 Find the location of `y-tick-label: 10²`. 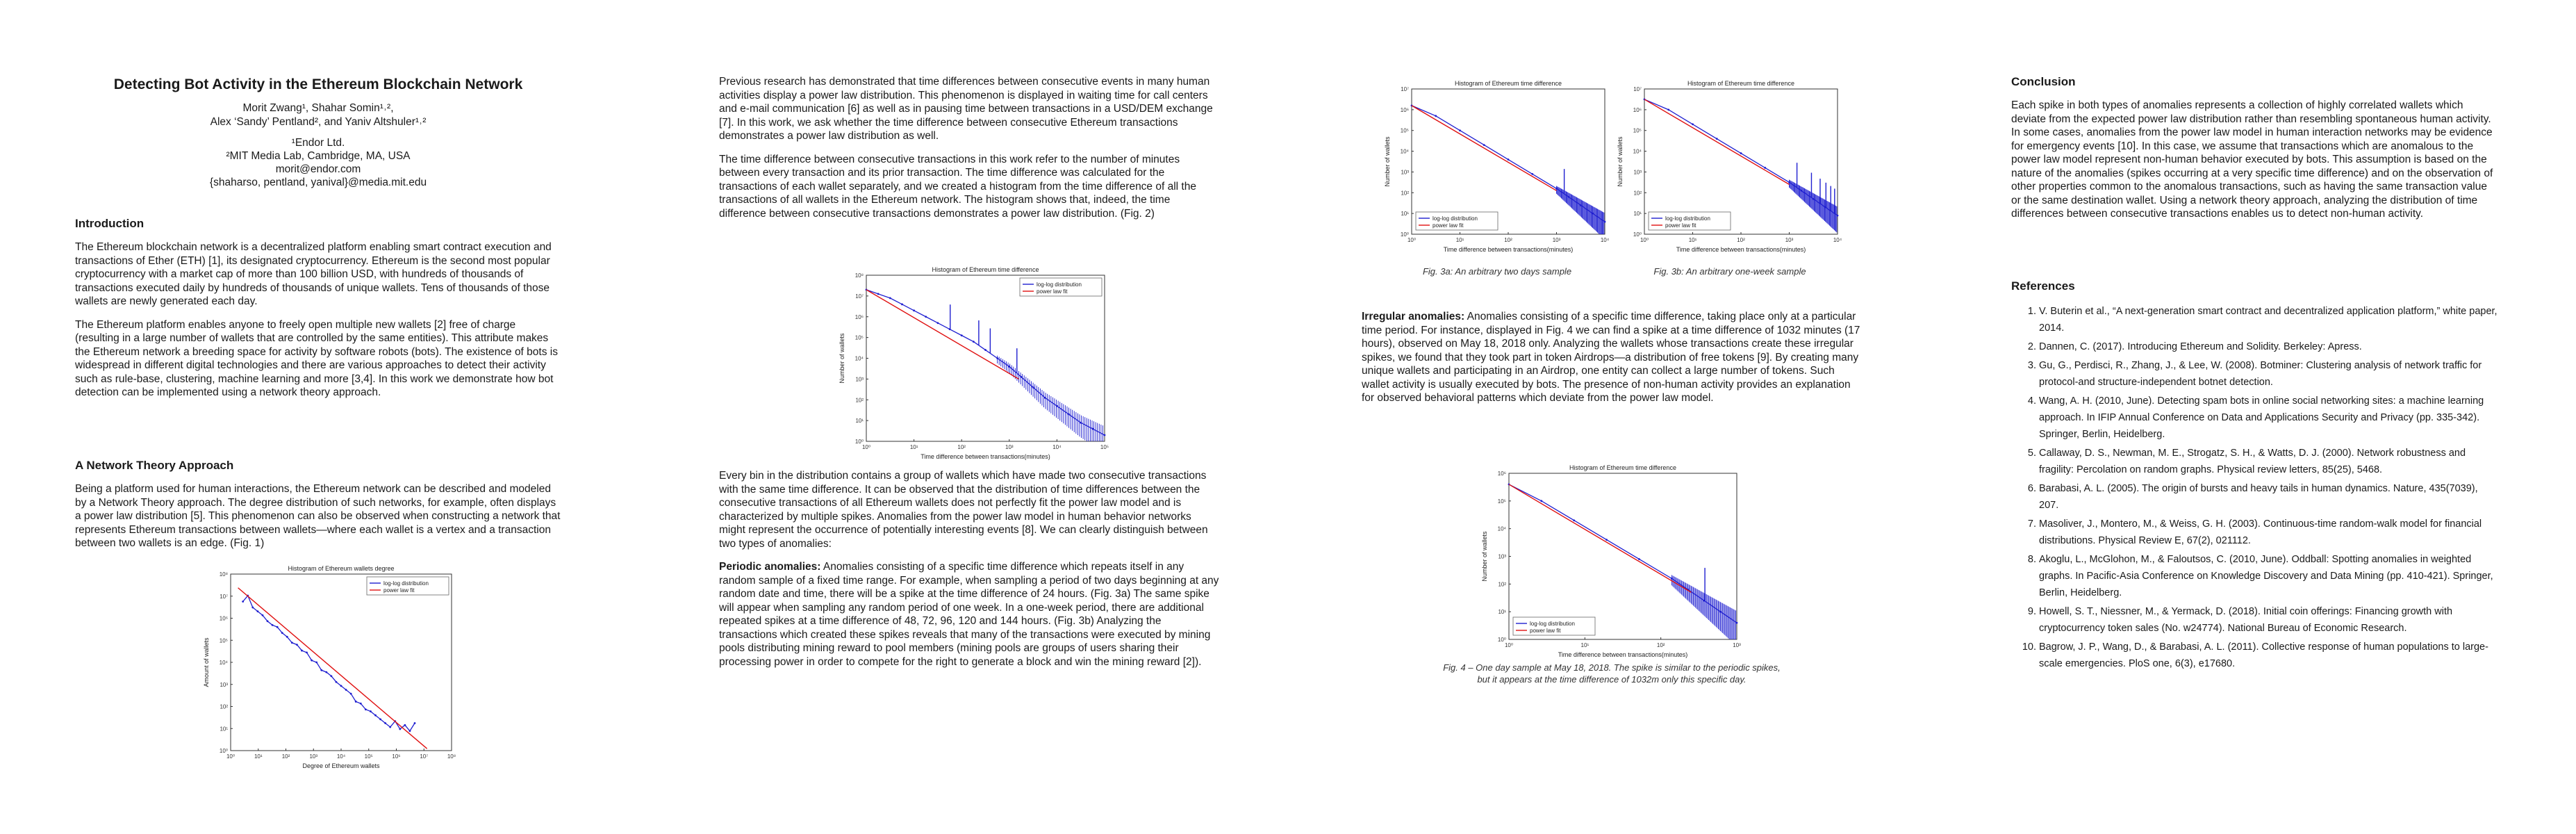

y-tick-label: 10² is located at coordinates (1638, 193).